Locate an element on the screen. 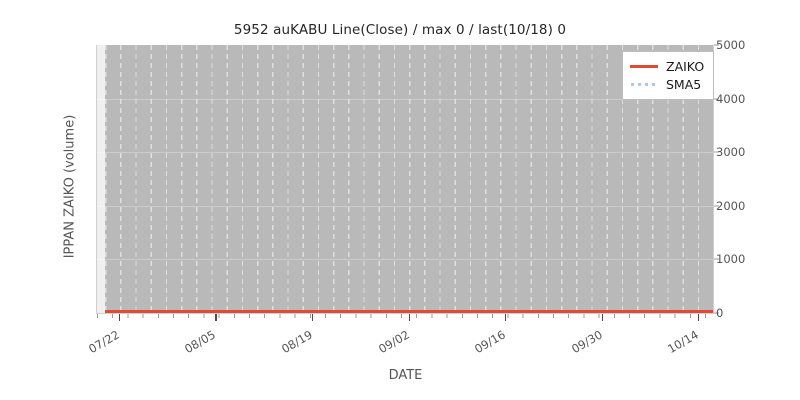 This screenshot has height=400, width=800. series-line-zaiko is located at coordinates (409, 311).